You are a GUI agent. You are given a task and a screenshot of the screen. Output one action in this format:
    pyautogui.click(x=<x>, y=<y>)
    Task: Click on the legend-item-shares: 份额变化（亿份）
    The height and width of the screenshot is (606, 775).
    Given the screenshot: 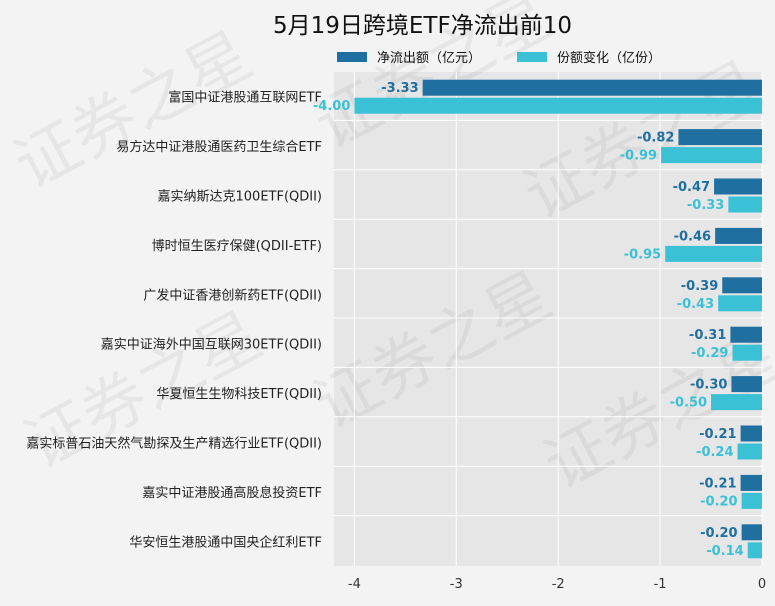 What is the action you would take?
    pyautogui.click(x=589, y=56)
    